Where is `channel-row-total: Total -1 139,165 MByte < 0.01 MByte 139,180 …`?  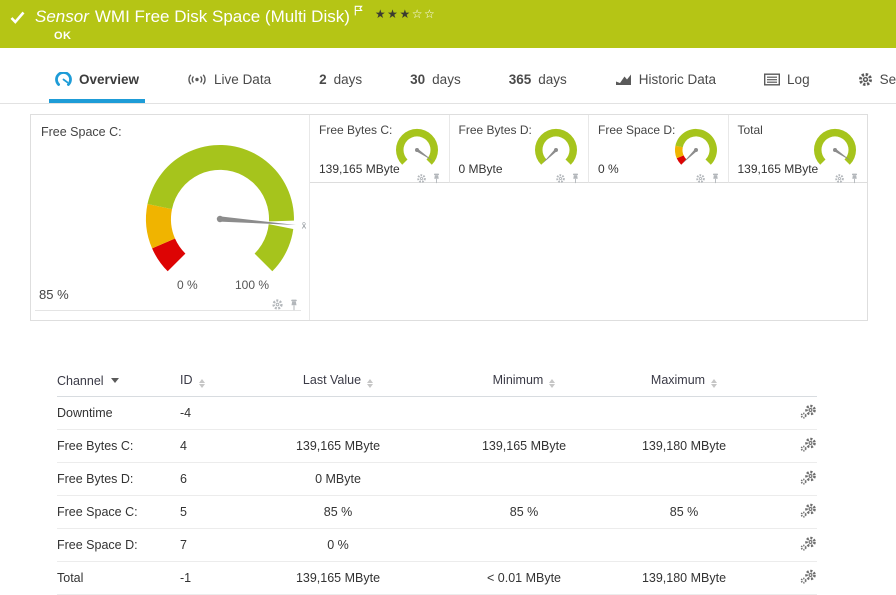 channel-row-total: Total -1 139,165 MByte < 0.01 MByte 139,180 … is located at coordinates (437, 578).